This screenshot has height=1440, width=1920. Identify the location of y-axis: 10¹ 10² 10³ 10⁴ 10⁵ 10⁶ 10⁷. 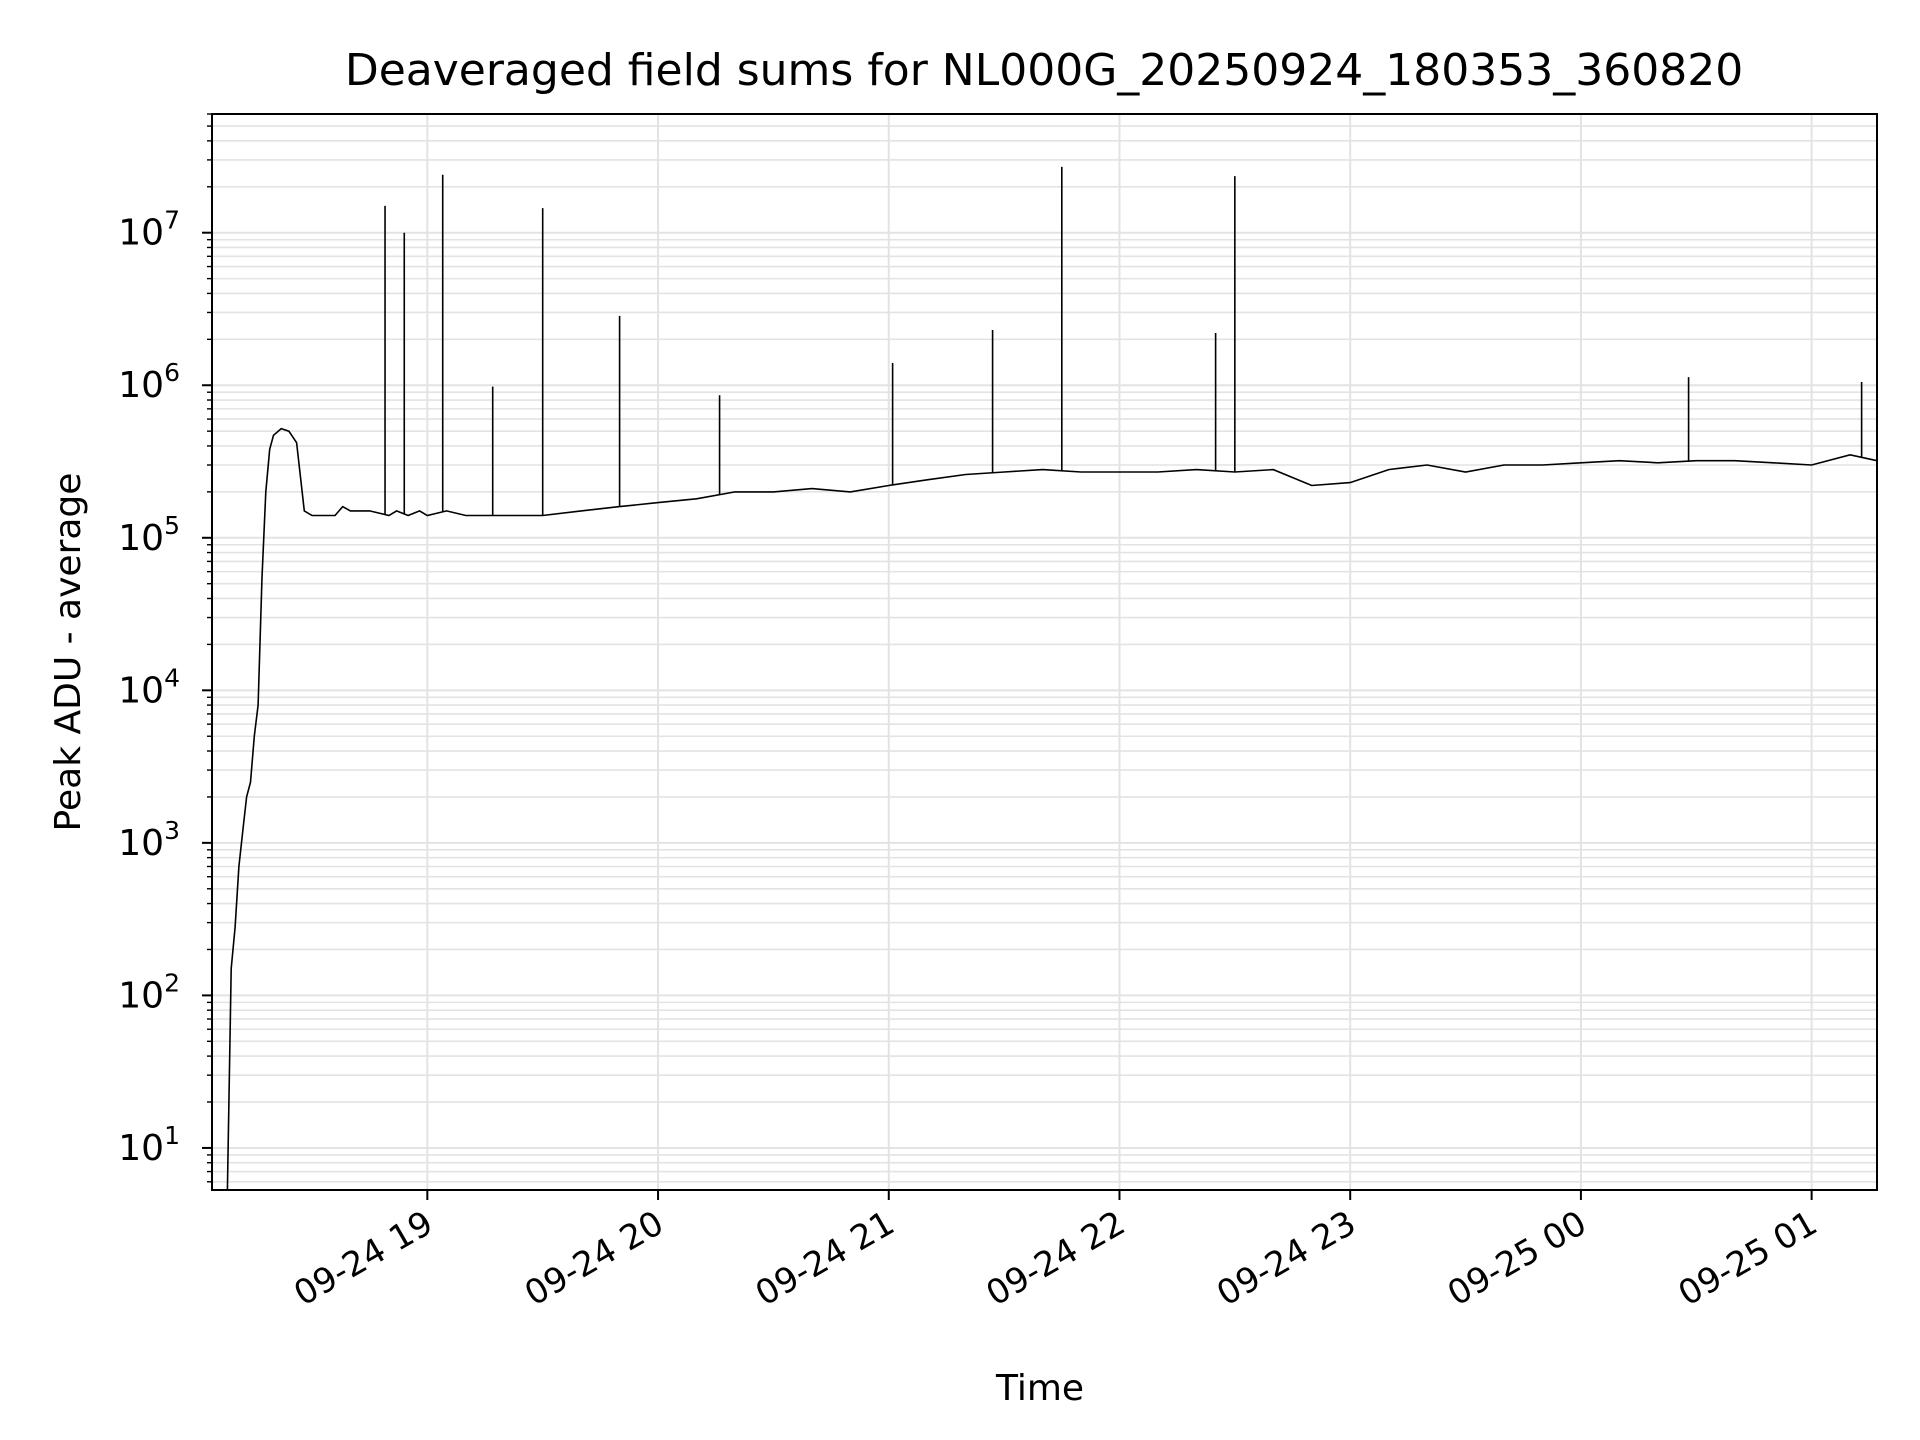
(165, 648).